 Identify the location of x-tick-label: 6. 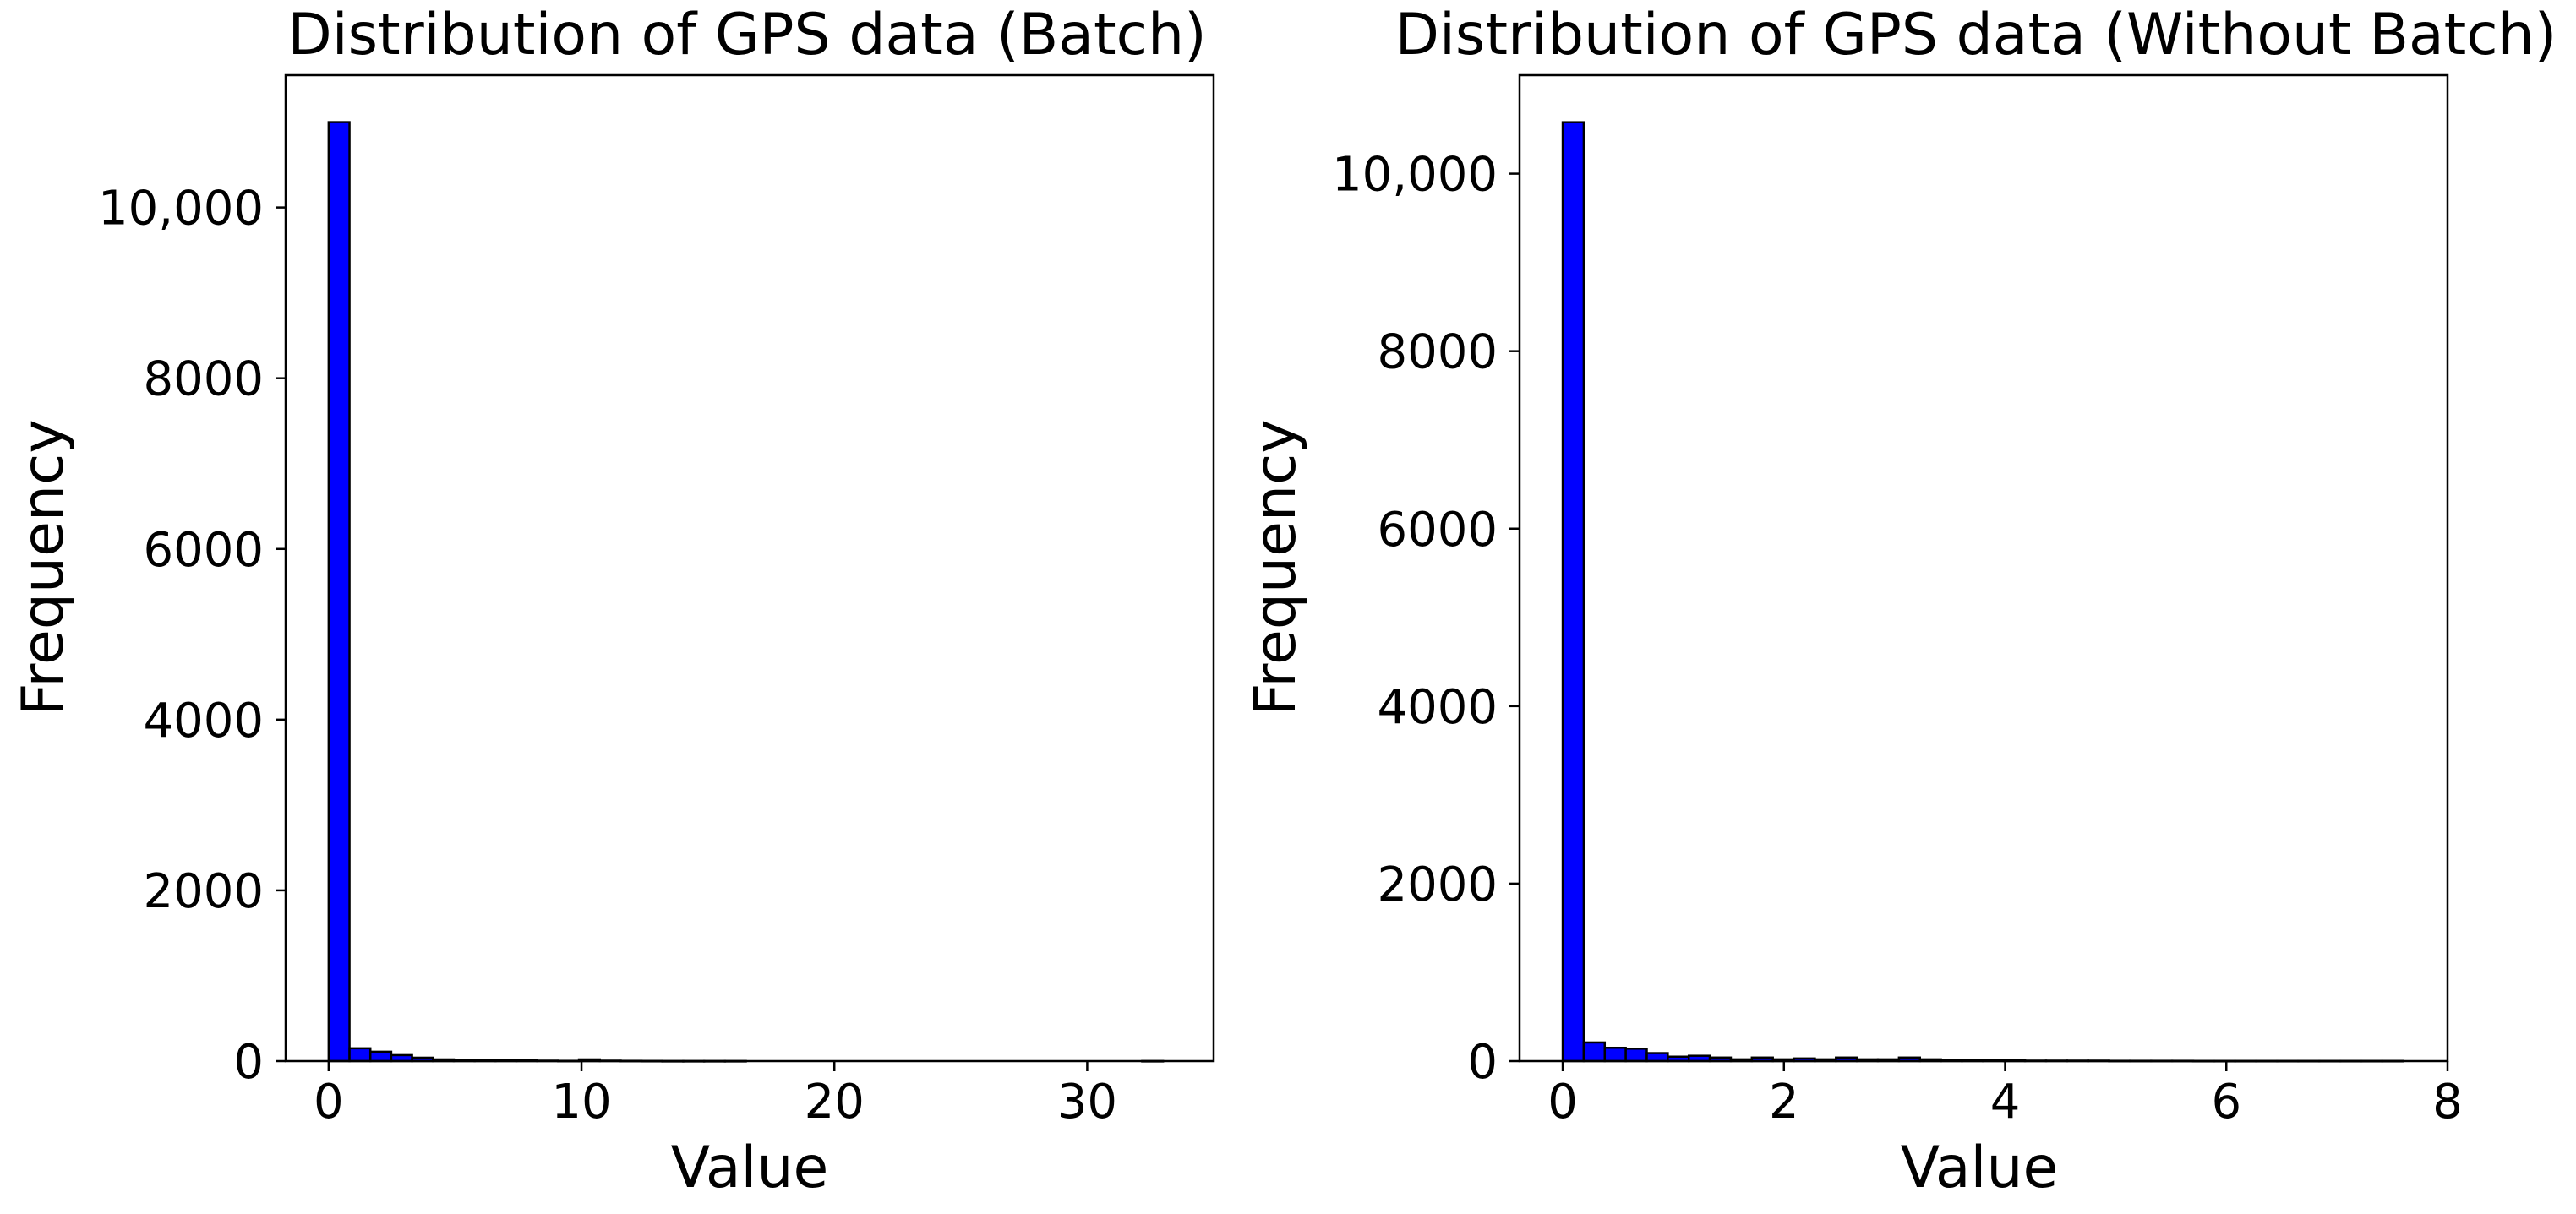
(2226, 1102).